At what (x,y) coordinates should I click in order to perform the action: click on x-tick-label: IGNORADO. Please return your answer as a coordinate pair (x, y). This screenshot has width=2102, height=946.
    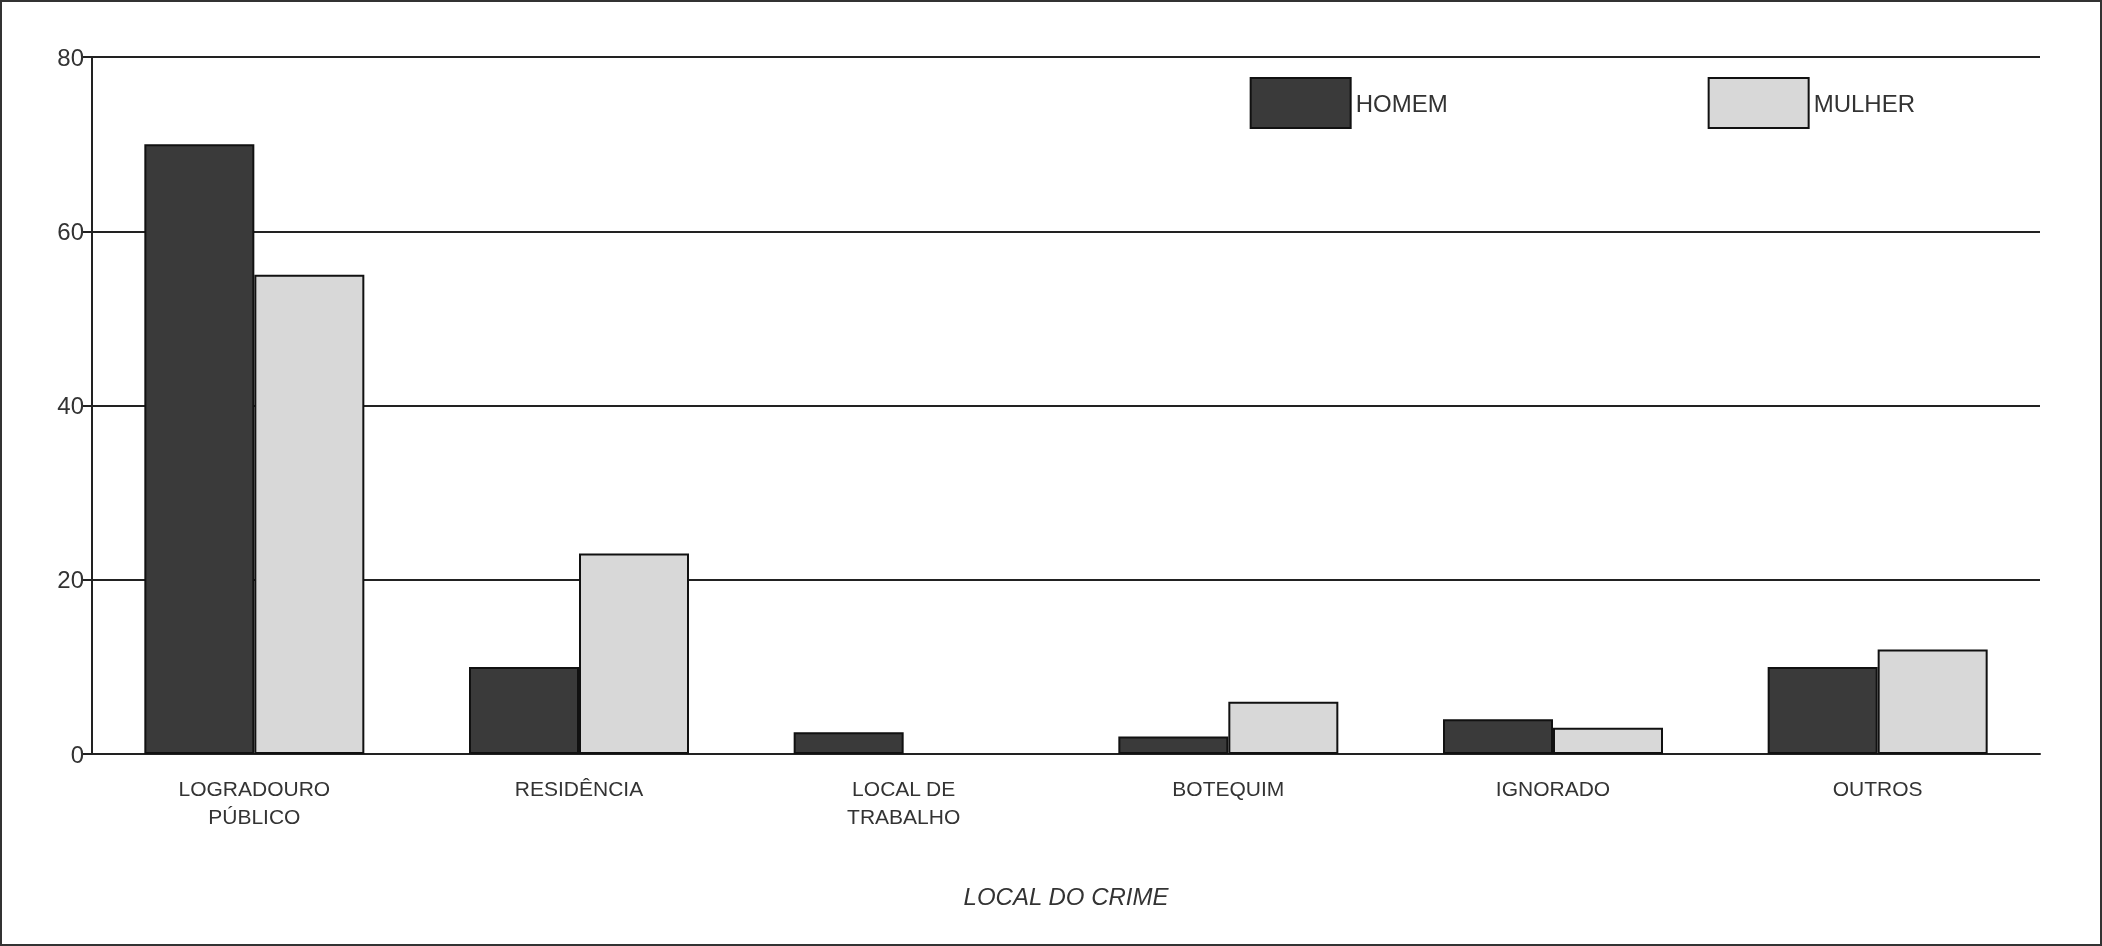
    Looking at the image, I should click on (1553, 788).